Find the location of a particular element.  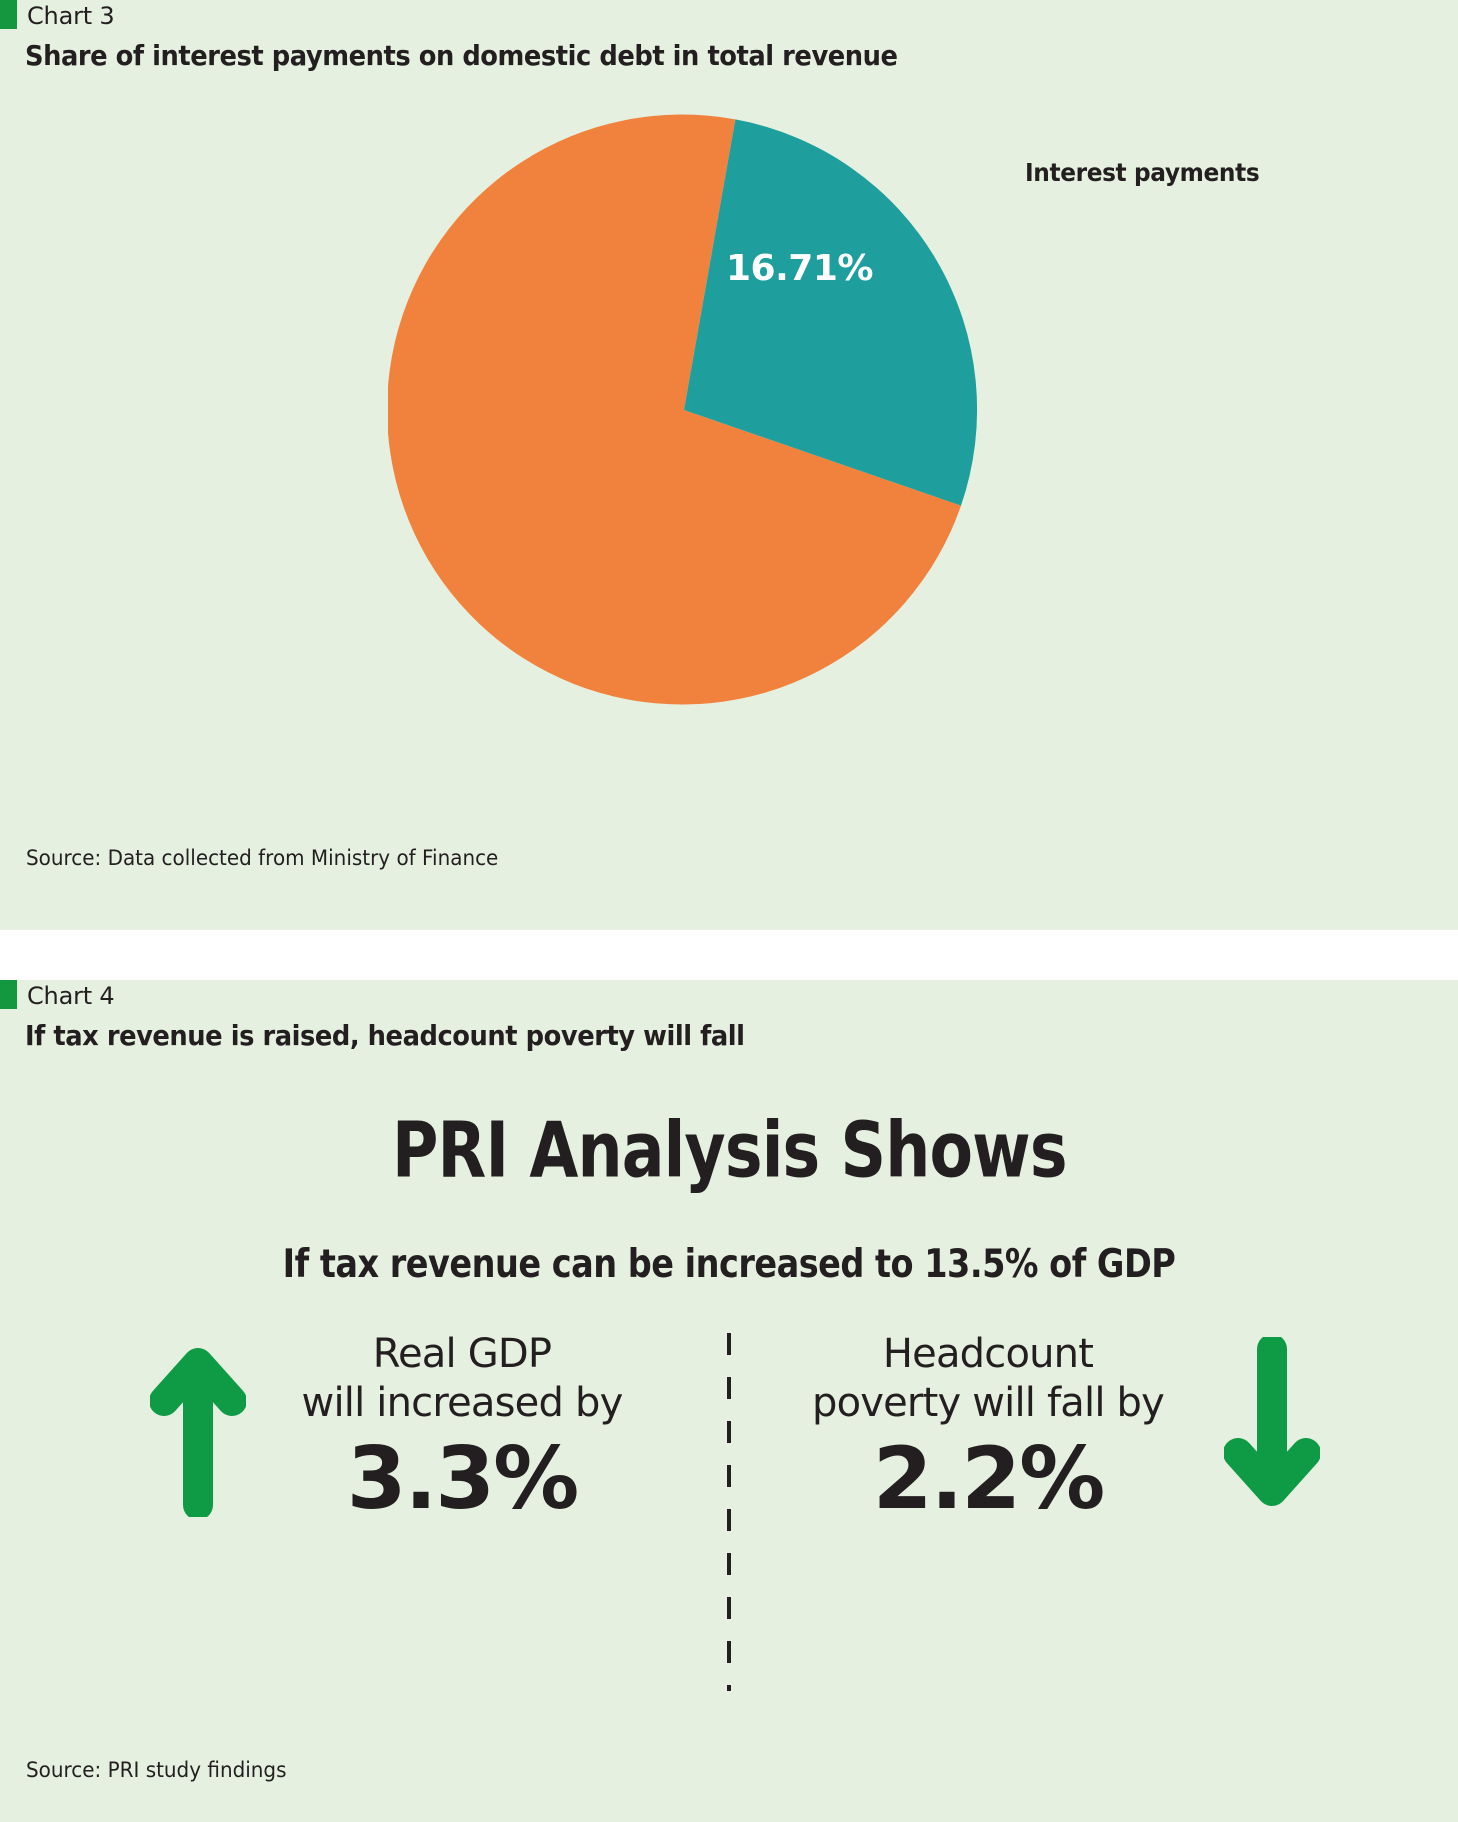

stat-real-gdp-text: Real GDP will increased by 3.3% is located at coordinates (462, 1427).